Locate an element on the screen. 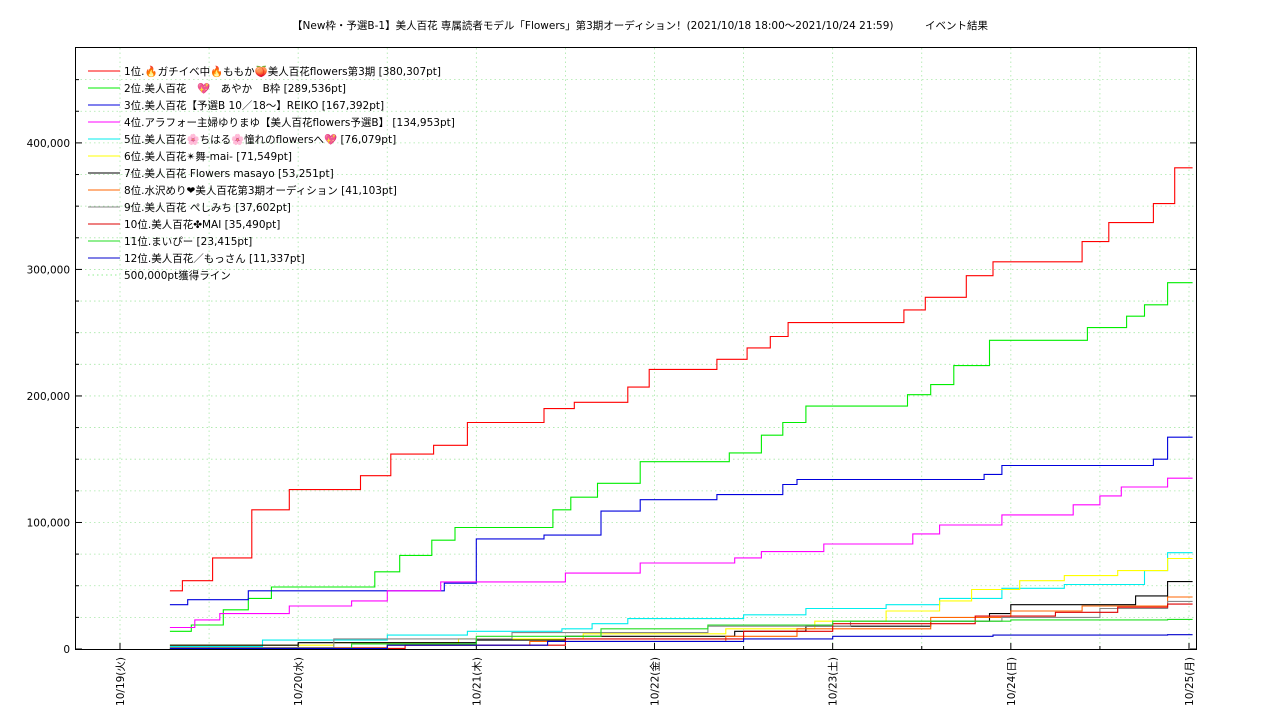 The image size is (1280, 720). x-tick-label: 10/20(水) is located at coordinates (299, 681).